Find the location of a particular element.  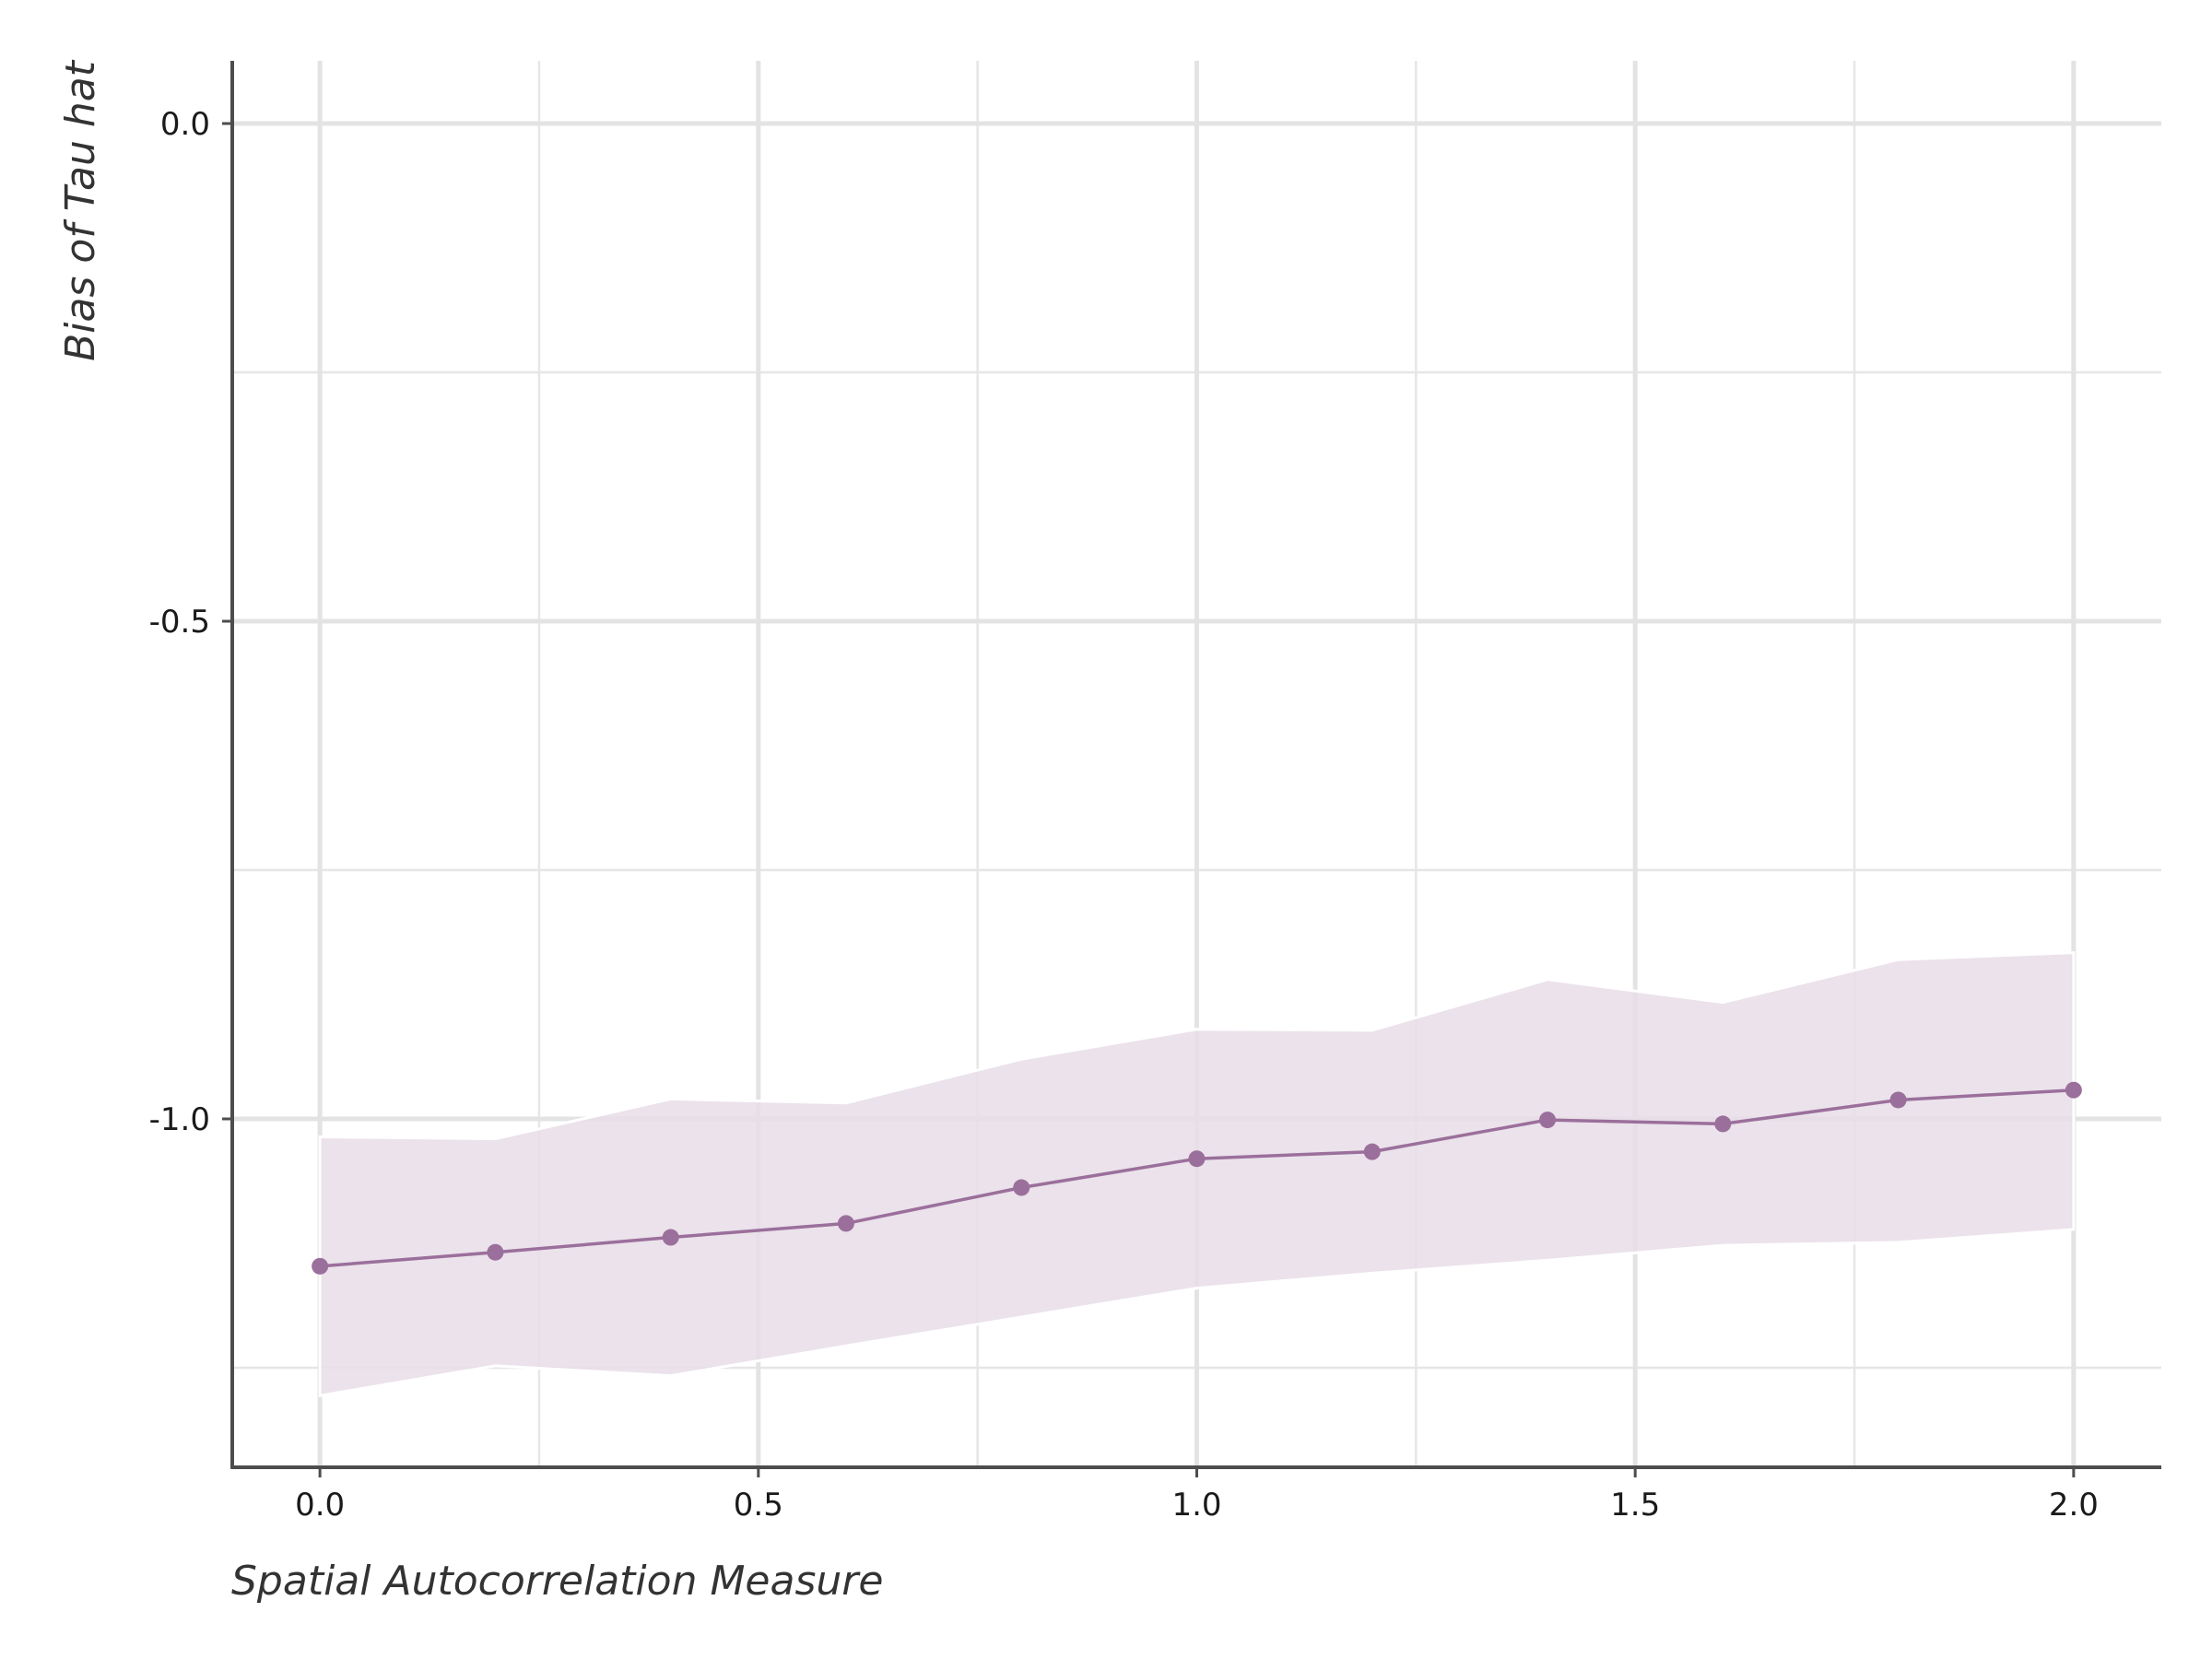

y-tick-labels: 0.0 -0.5 -1.0 is located at coordinates (179, 622).